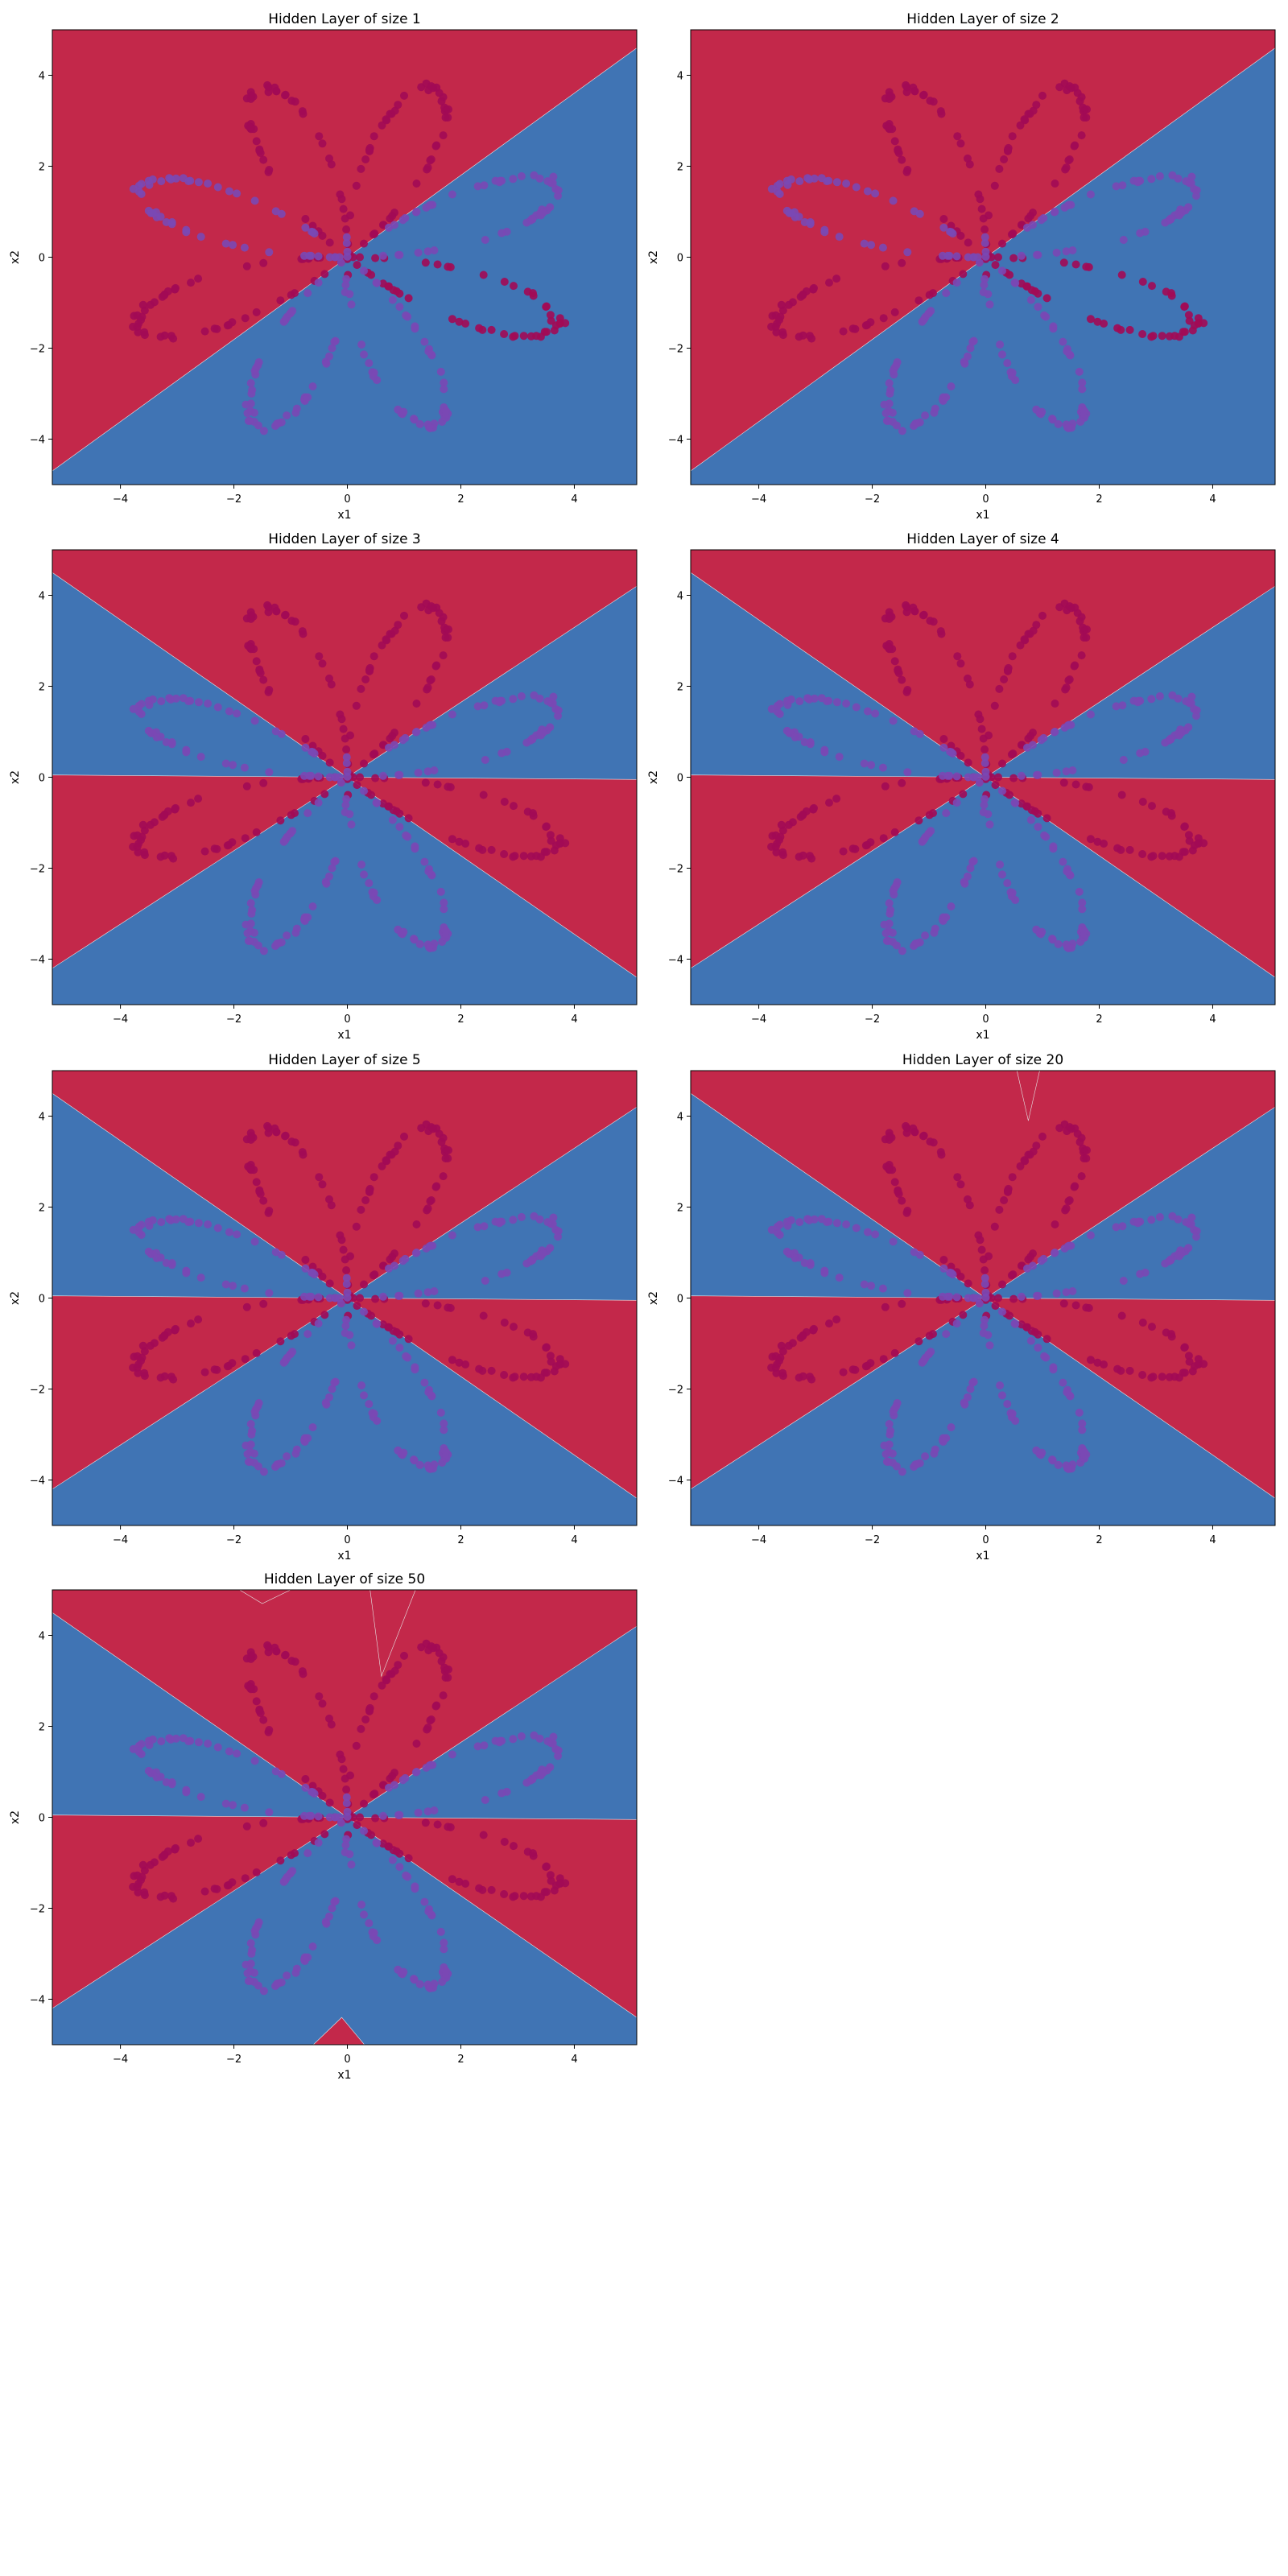 Image resolution: width=1288 pixels, height=2576 pixels. I want to click on x-tick-label: 2, so click(460, 499).